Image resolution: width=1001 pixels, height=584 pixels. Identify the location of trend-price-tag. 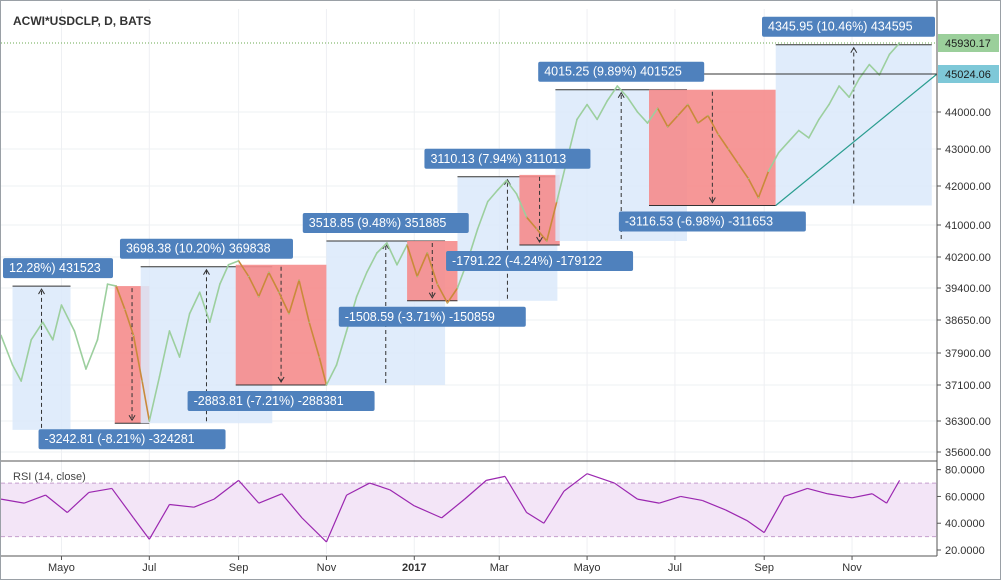
(968, 74).